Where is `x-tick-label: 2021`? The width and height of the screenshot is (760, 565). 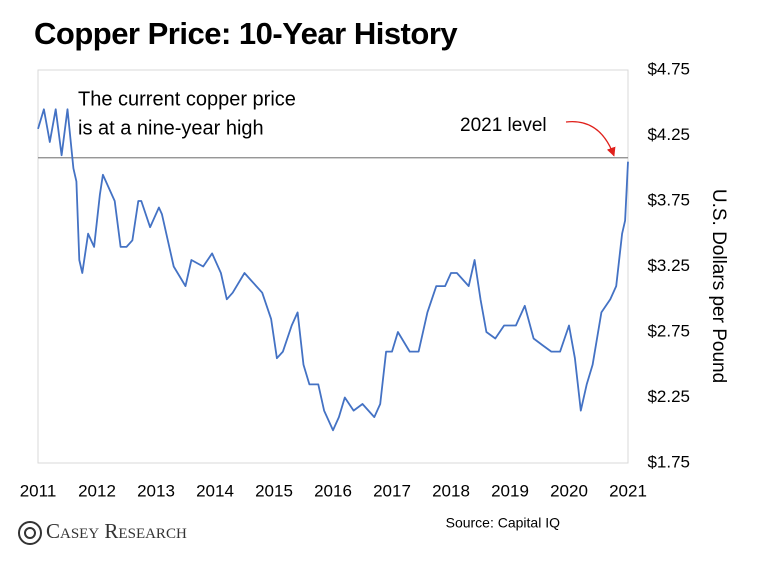
x-tick-label: 2021 is located at coordinates (628, 490).